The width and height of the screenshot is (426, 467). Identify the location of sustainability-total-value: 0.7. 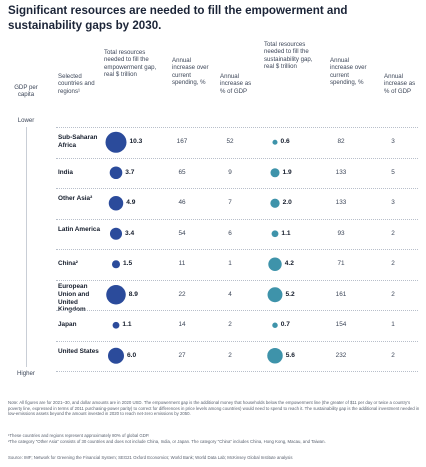
(285, 325).